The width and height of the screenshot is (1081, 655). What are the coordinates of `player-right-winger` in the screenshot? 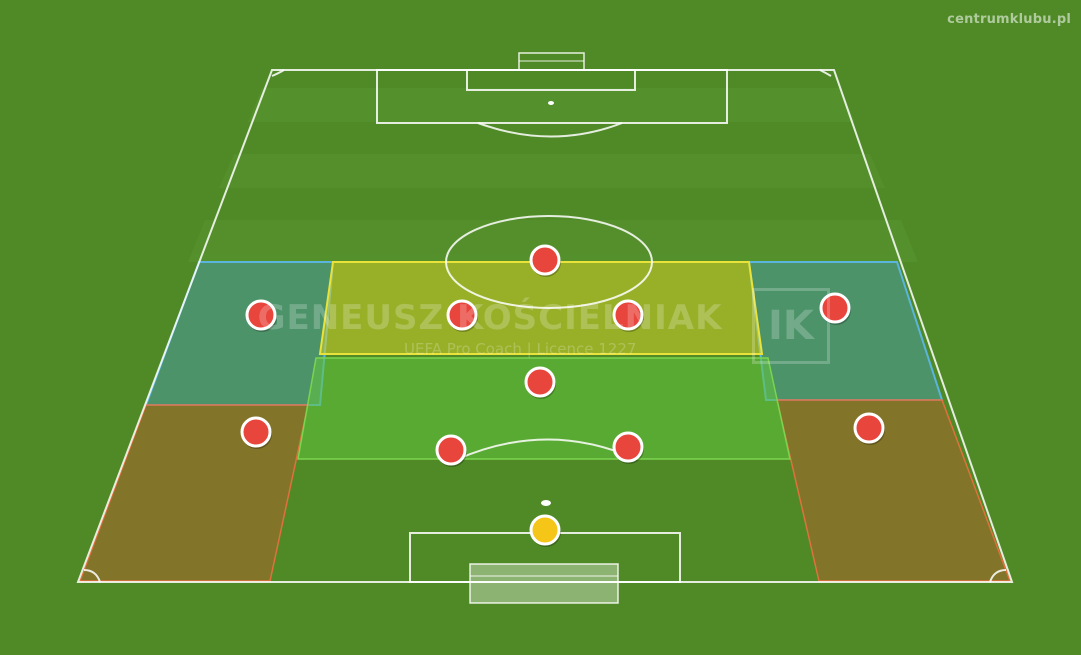 It's located at (835, 308).